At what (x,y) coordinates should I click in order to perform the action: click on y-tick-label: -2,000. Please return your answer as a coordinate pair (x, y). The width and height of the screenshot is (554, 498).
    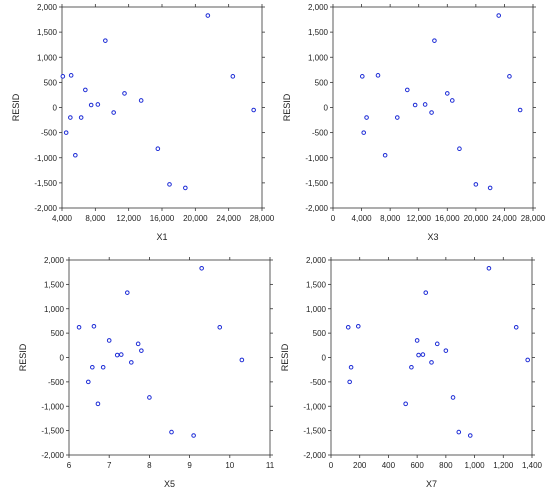
    Looking at the image, I should click on (316, 208).